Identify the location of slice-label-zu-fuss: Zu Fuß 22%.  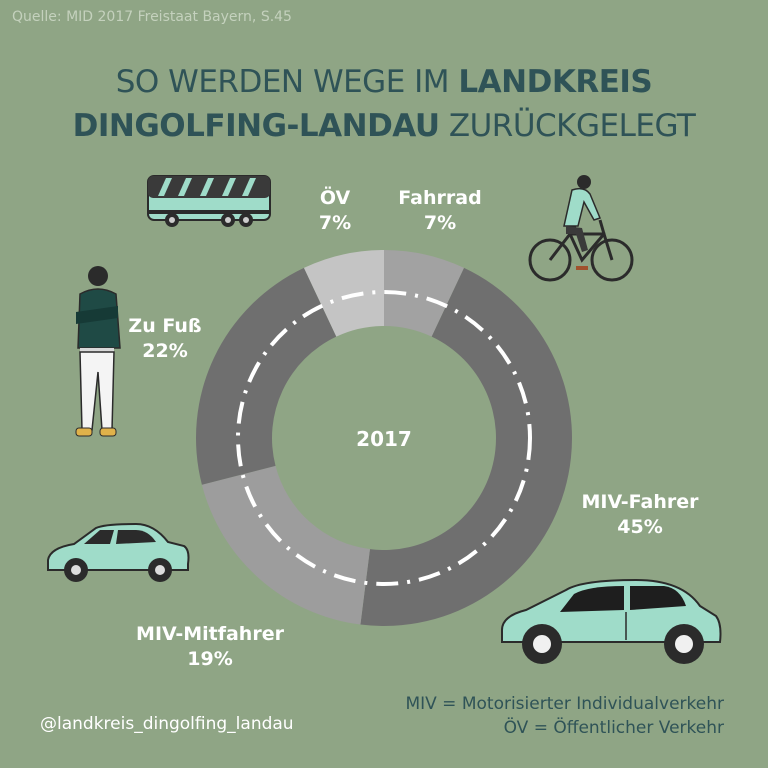
(165, 339).